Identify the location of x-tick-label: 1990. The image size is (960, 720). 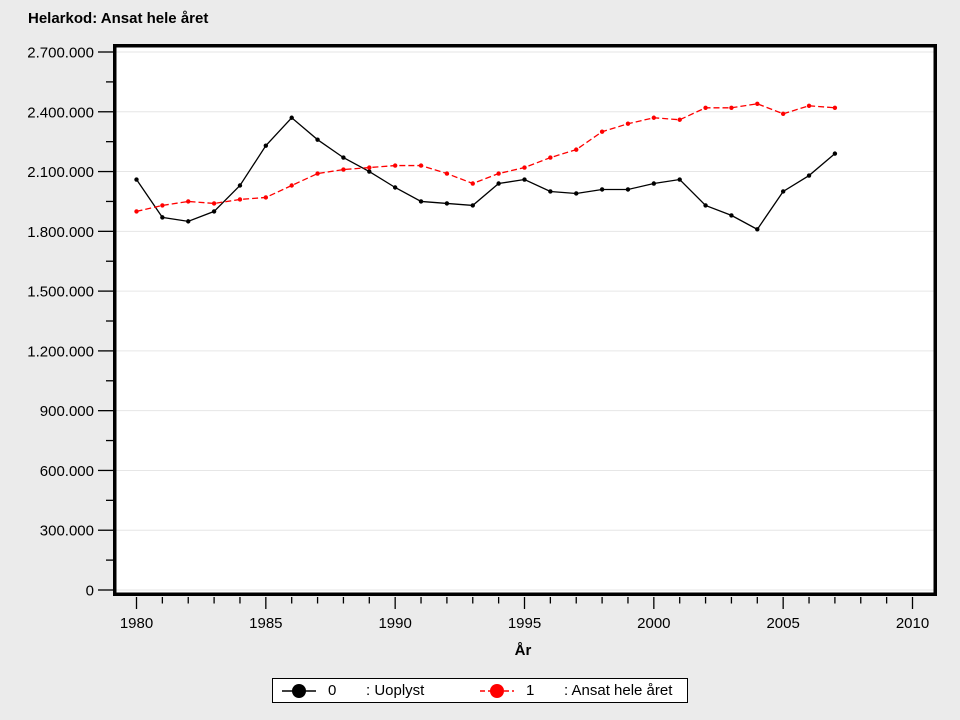
(394, 623).